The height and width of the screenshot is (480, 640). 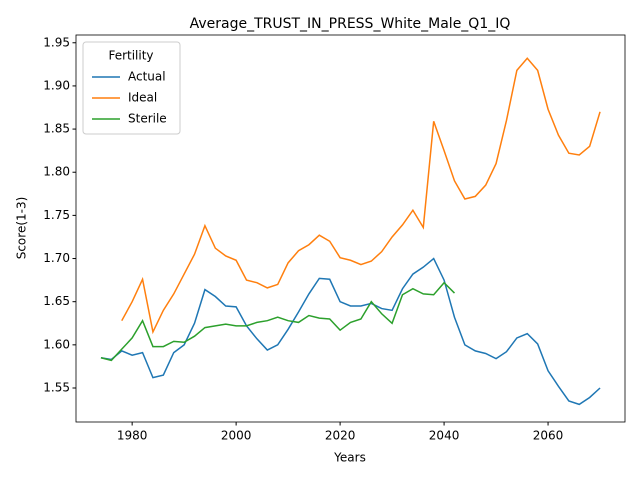 I want to click on y-tick-label: 1.75, so click(x=56, y=215).